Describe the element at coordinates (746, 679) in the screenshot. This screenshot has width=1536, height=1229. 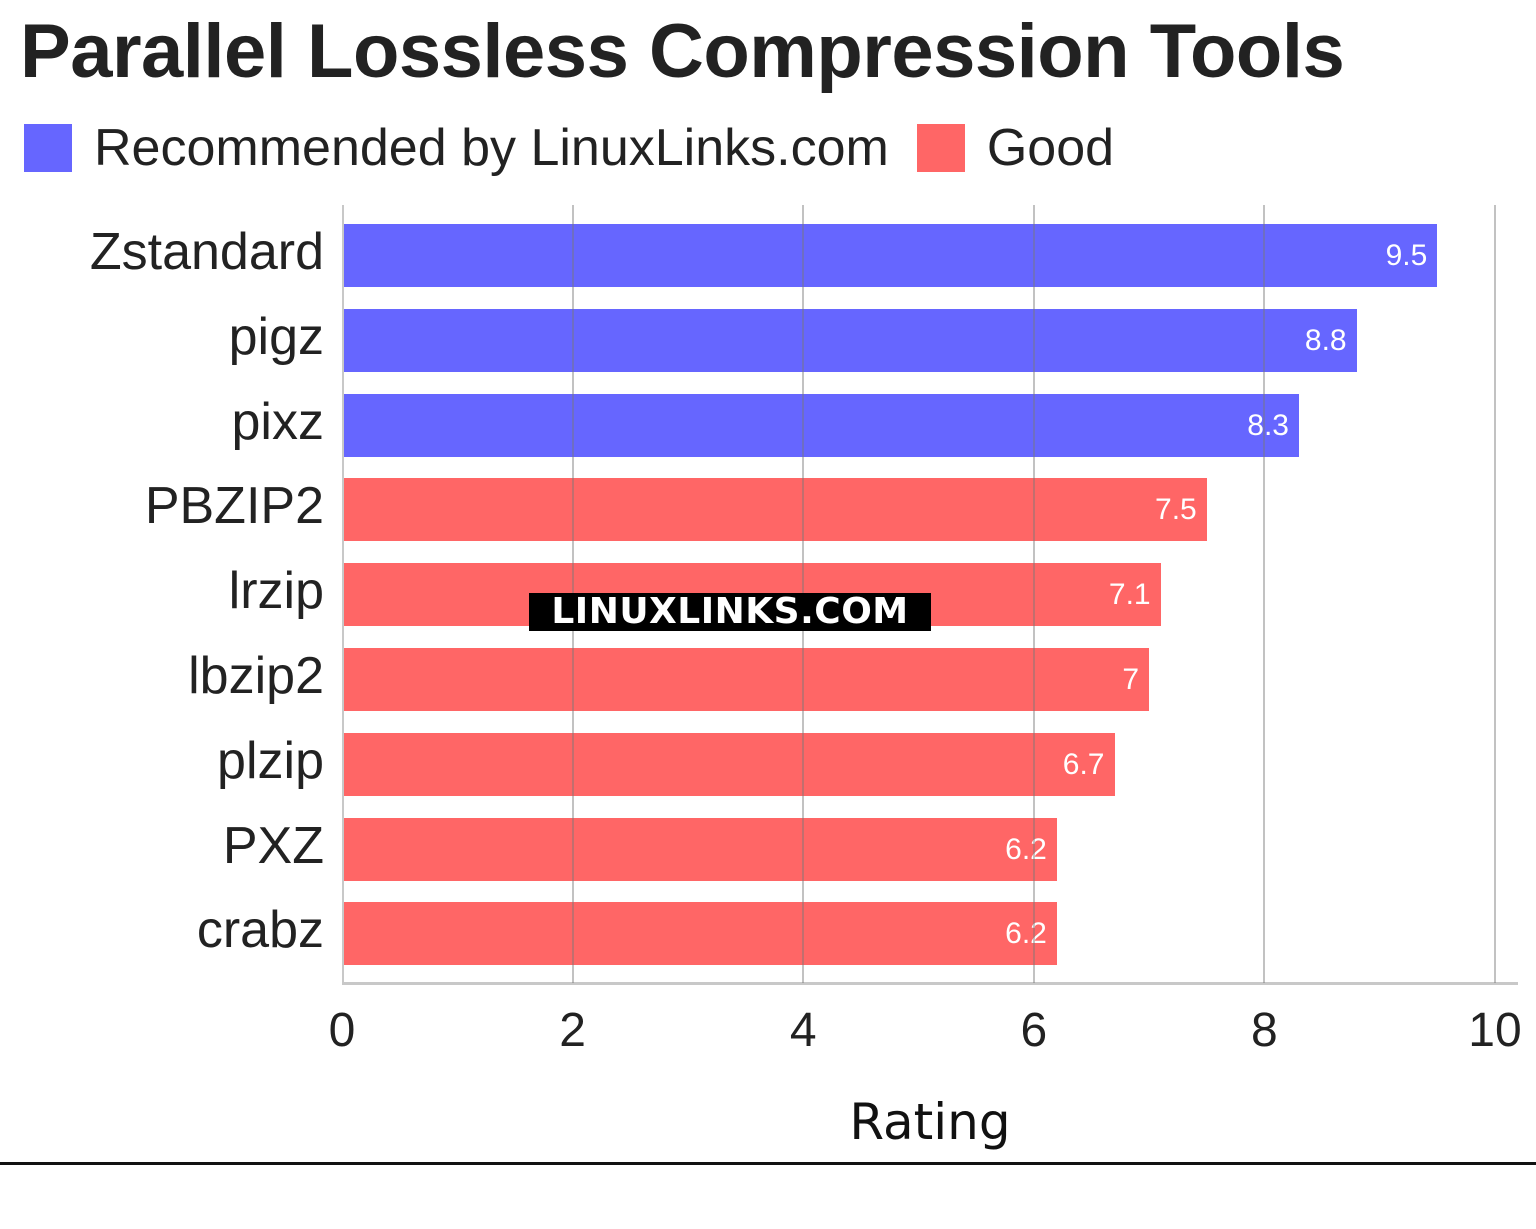
I see `bar: 7` at that location.